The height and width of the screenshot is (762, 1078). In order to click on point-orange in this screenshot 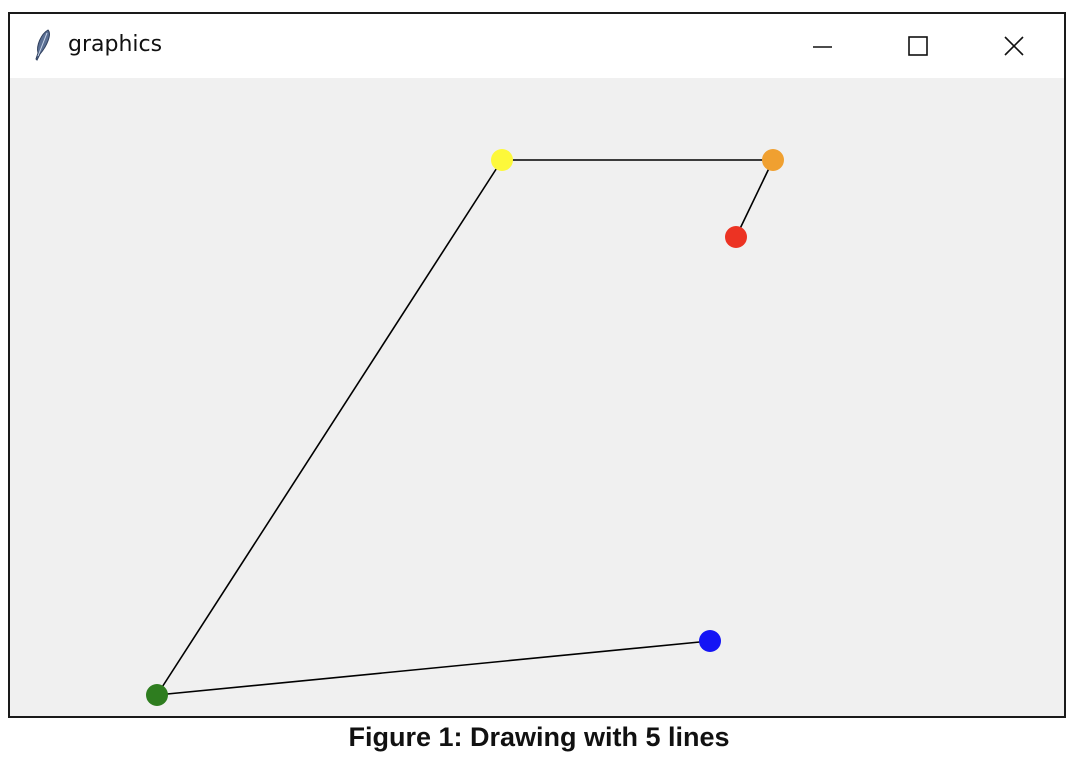, I will do `click(773, 160)`.